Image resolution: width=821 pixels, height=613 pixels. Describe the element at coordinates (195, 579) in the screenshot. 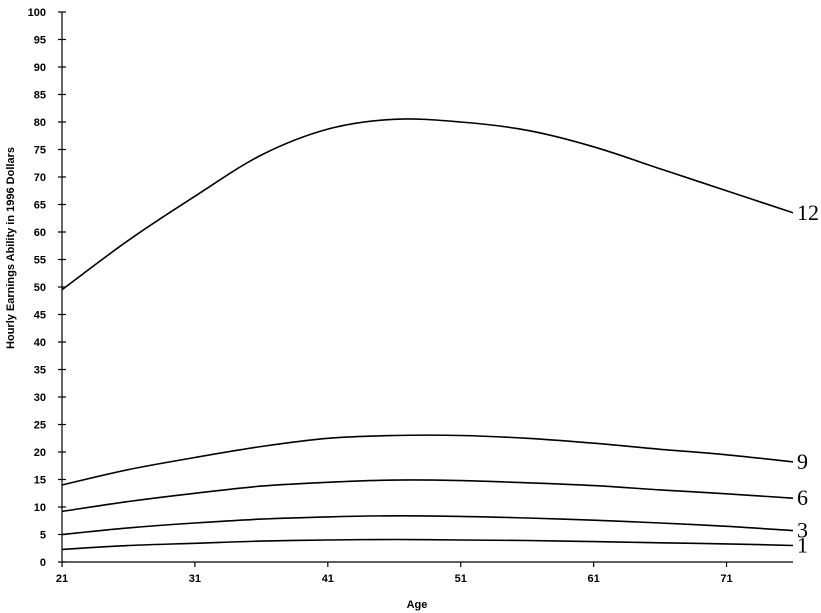

I see `x-tick-label: 31` at that location.